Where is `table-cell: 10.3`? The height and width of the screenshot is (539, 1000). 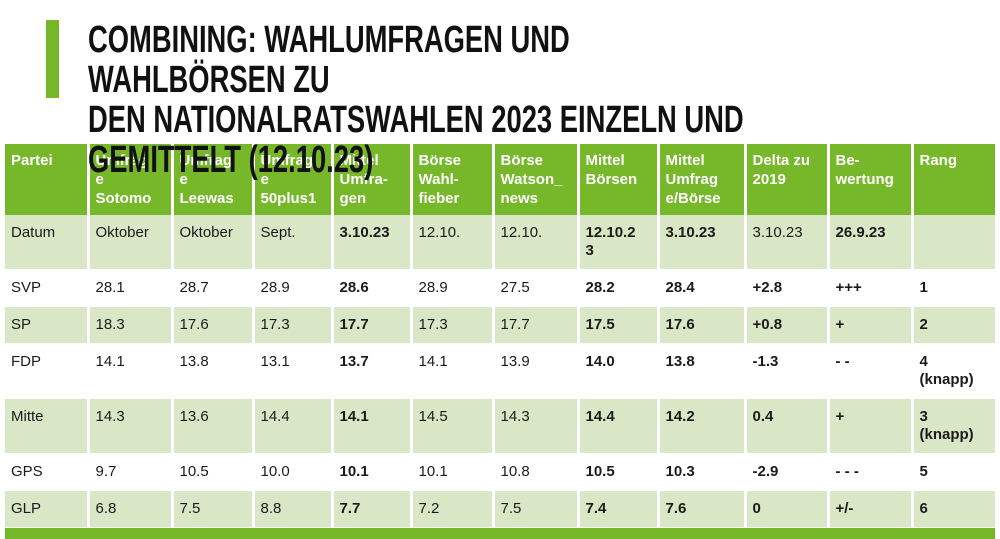
table-cell: 10.3 is located at coordinates (700, 472).